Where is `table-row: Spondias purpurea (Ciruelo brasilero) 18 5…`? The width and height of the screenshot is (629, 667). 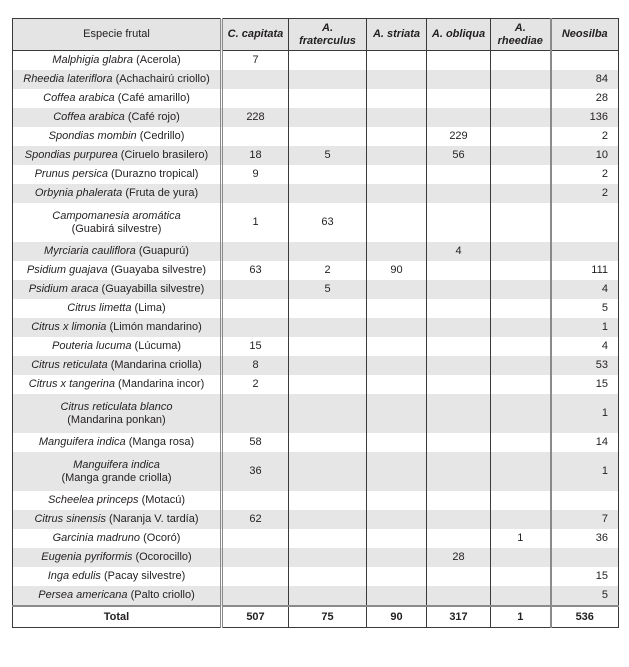
table-row: Spondias purpurea (Ciruelo brasilero) 18 5… is located at coordinates (315, 155).